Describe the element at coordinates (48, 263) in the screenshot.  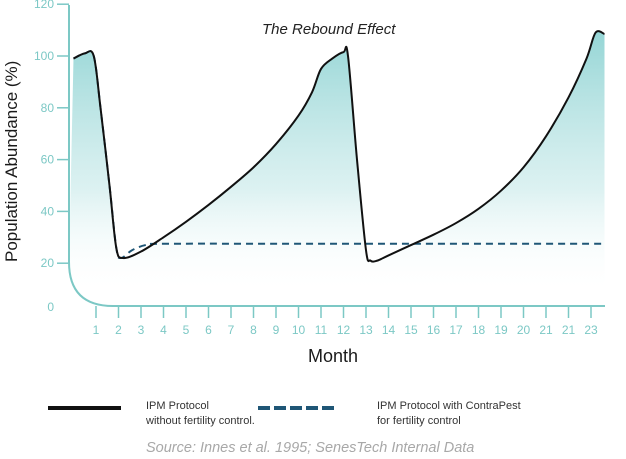
I see `y-tick-label: 20` at that location.